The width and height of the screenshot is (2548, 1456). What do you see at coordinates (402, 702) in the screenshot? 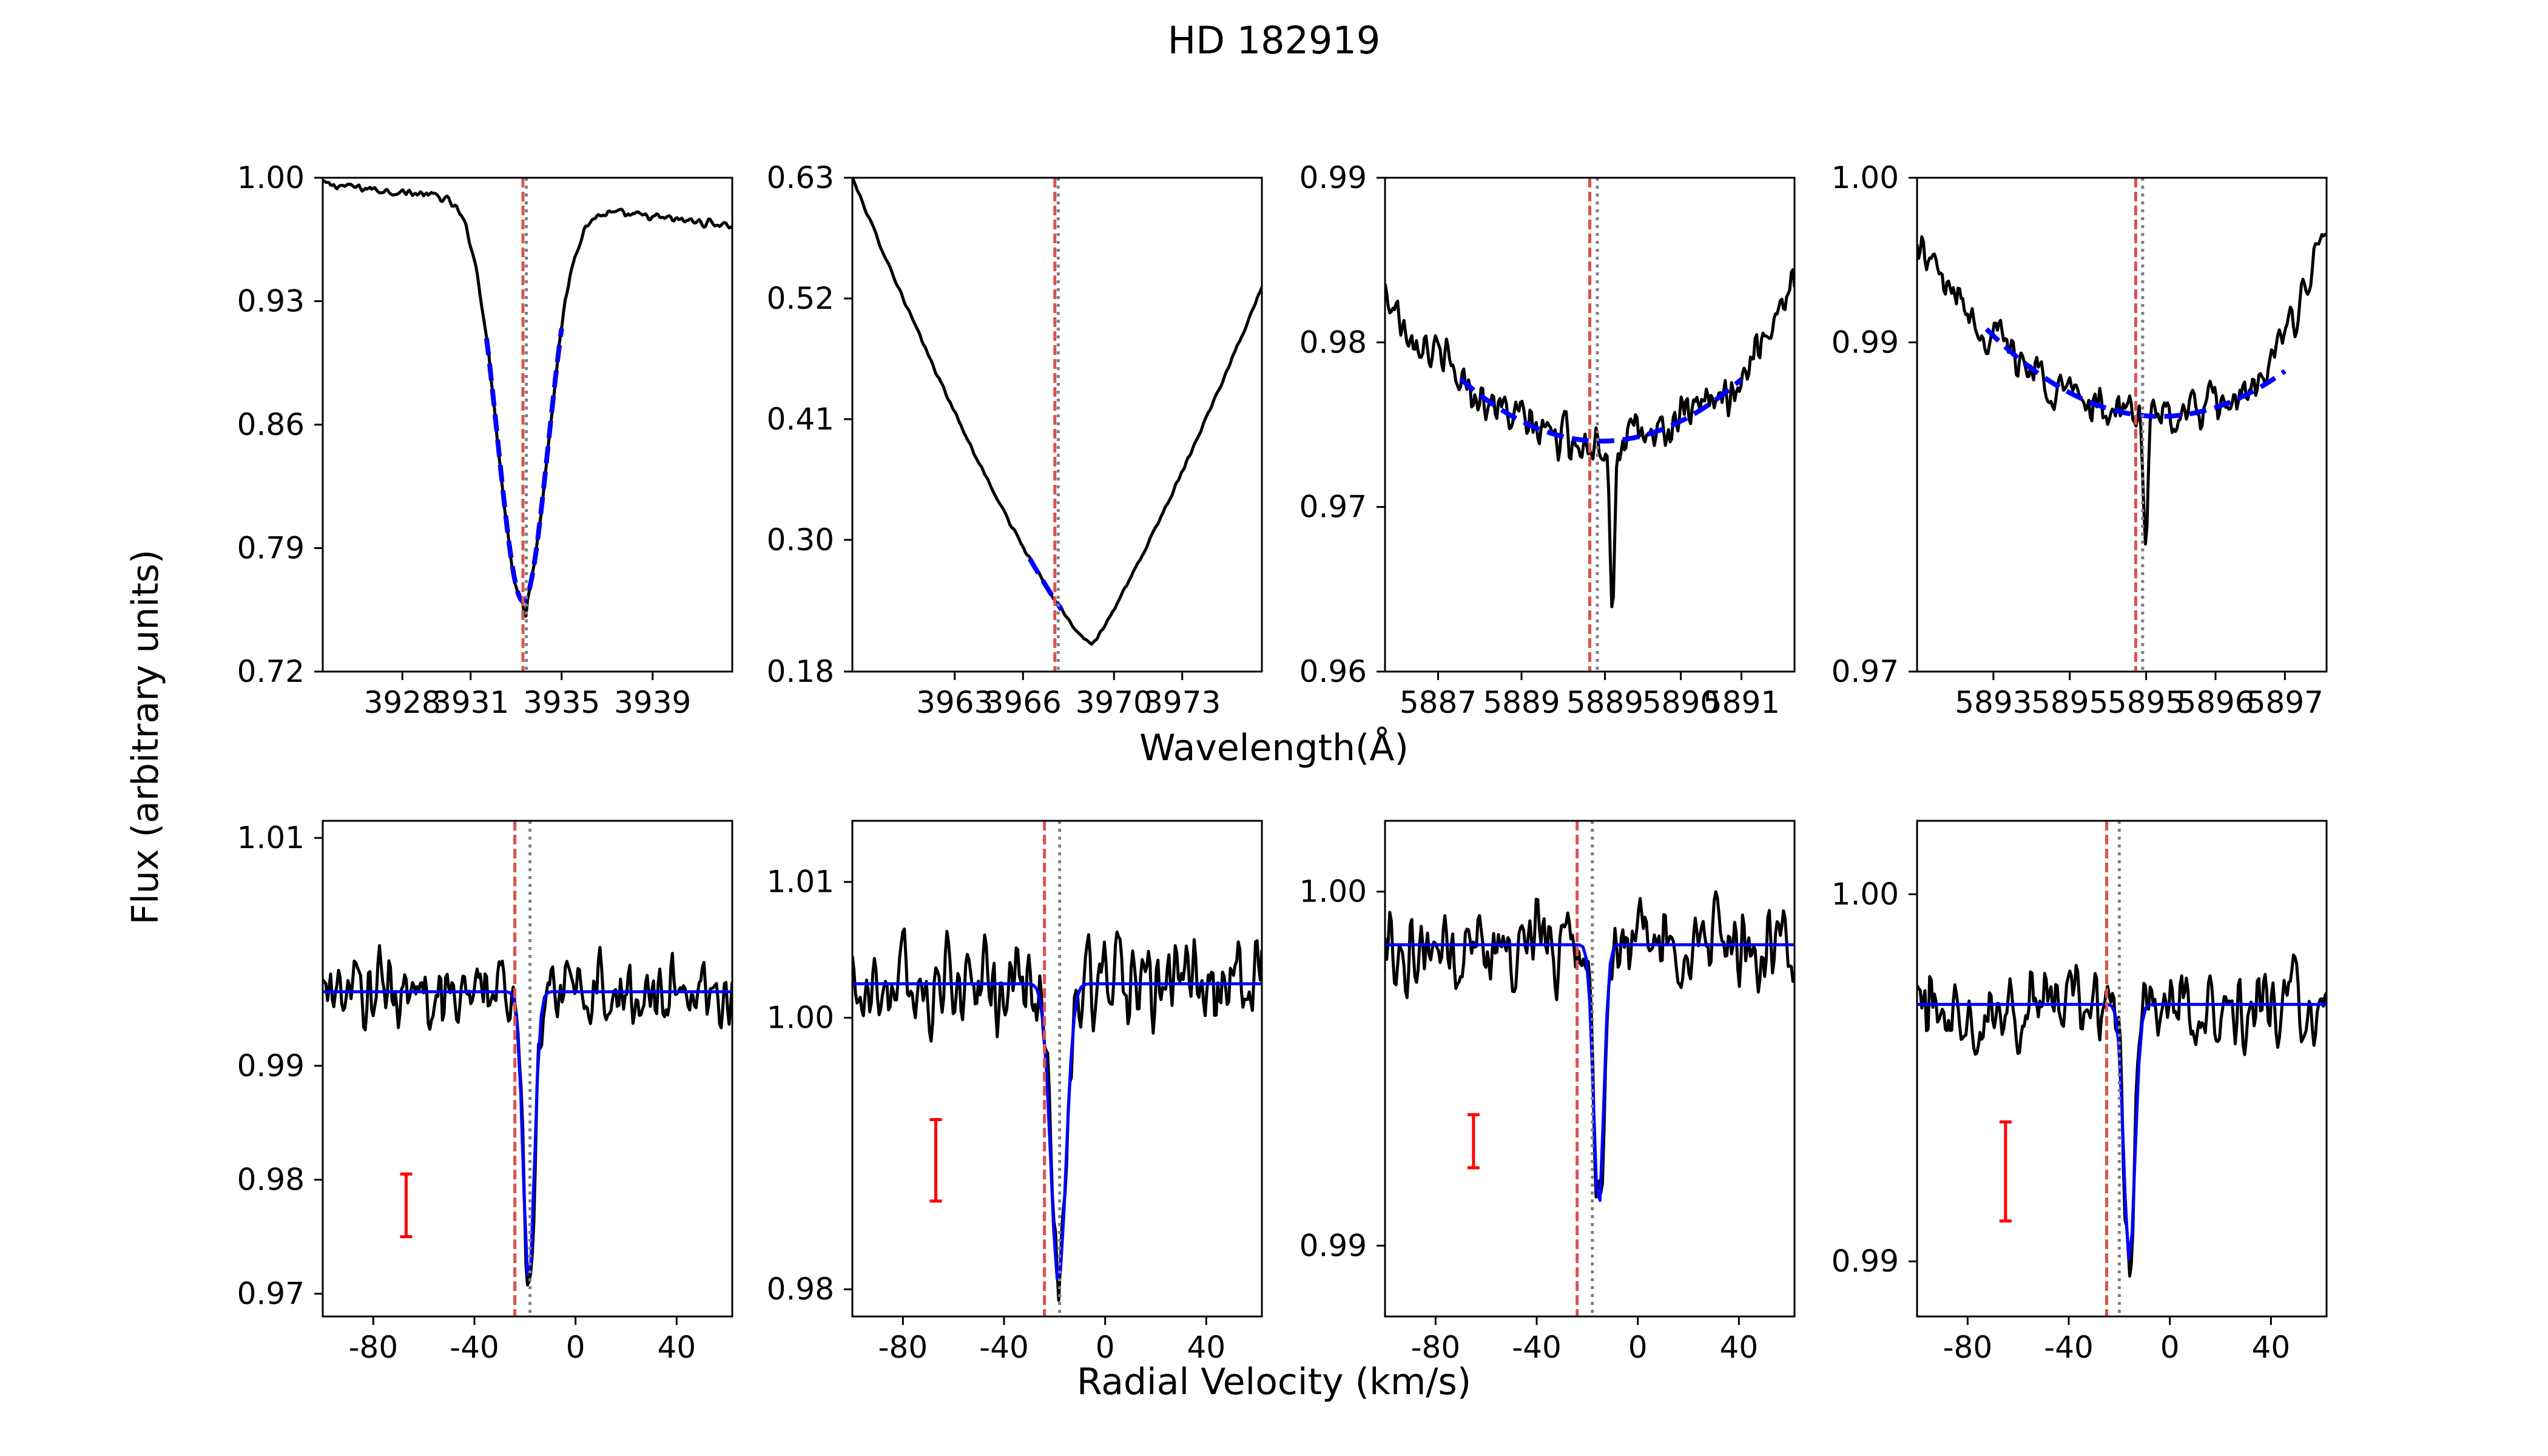
I see `x-tick-label: 3928` at bounding box center [402, 702].